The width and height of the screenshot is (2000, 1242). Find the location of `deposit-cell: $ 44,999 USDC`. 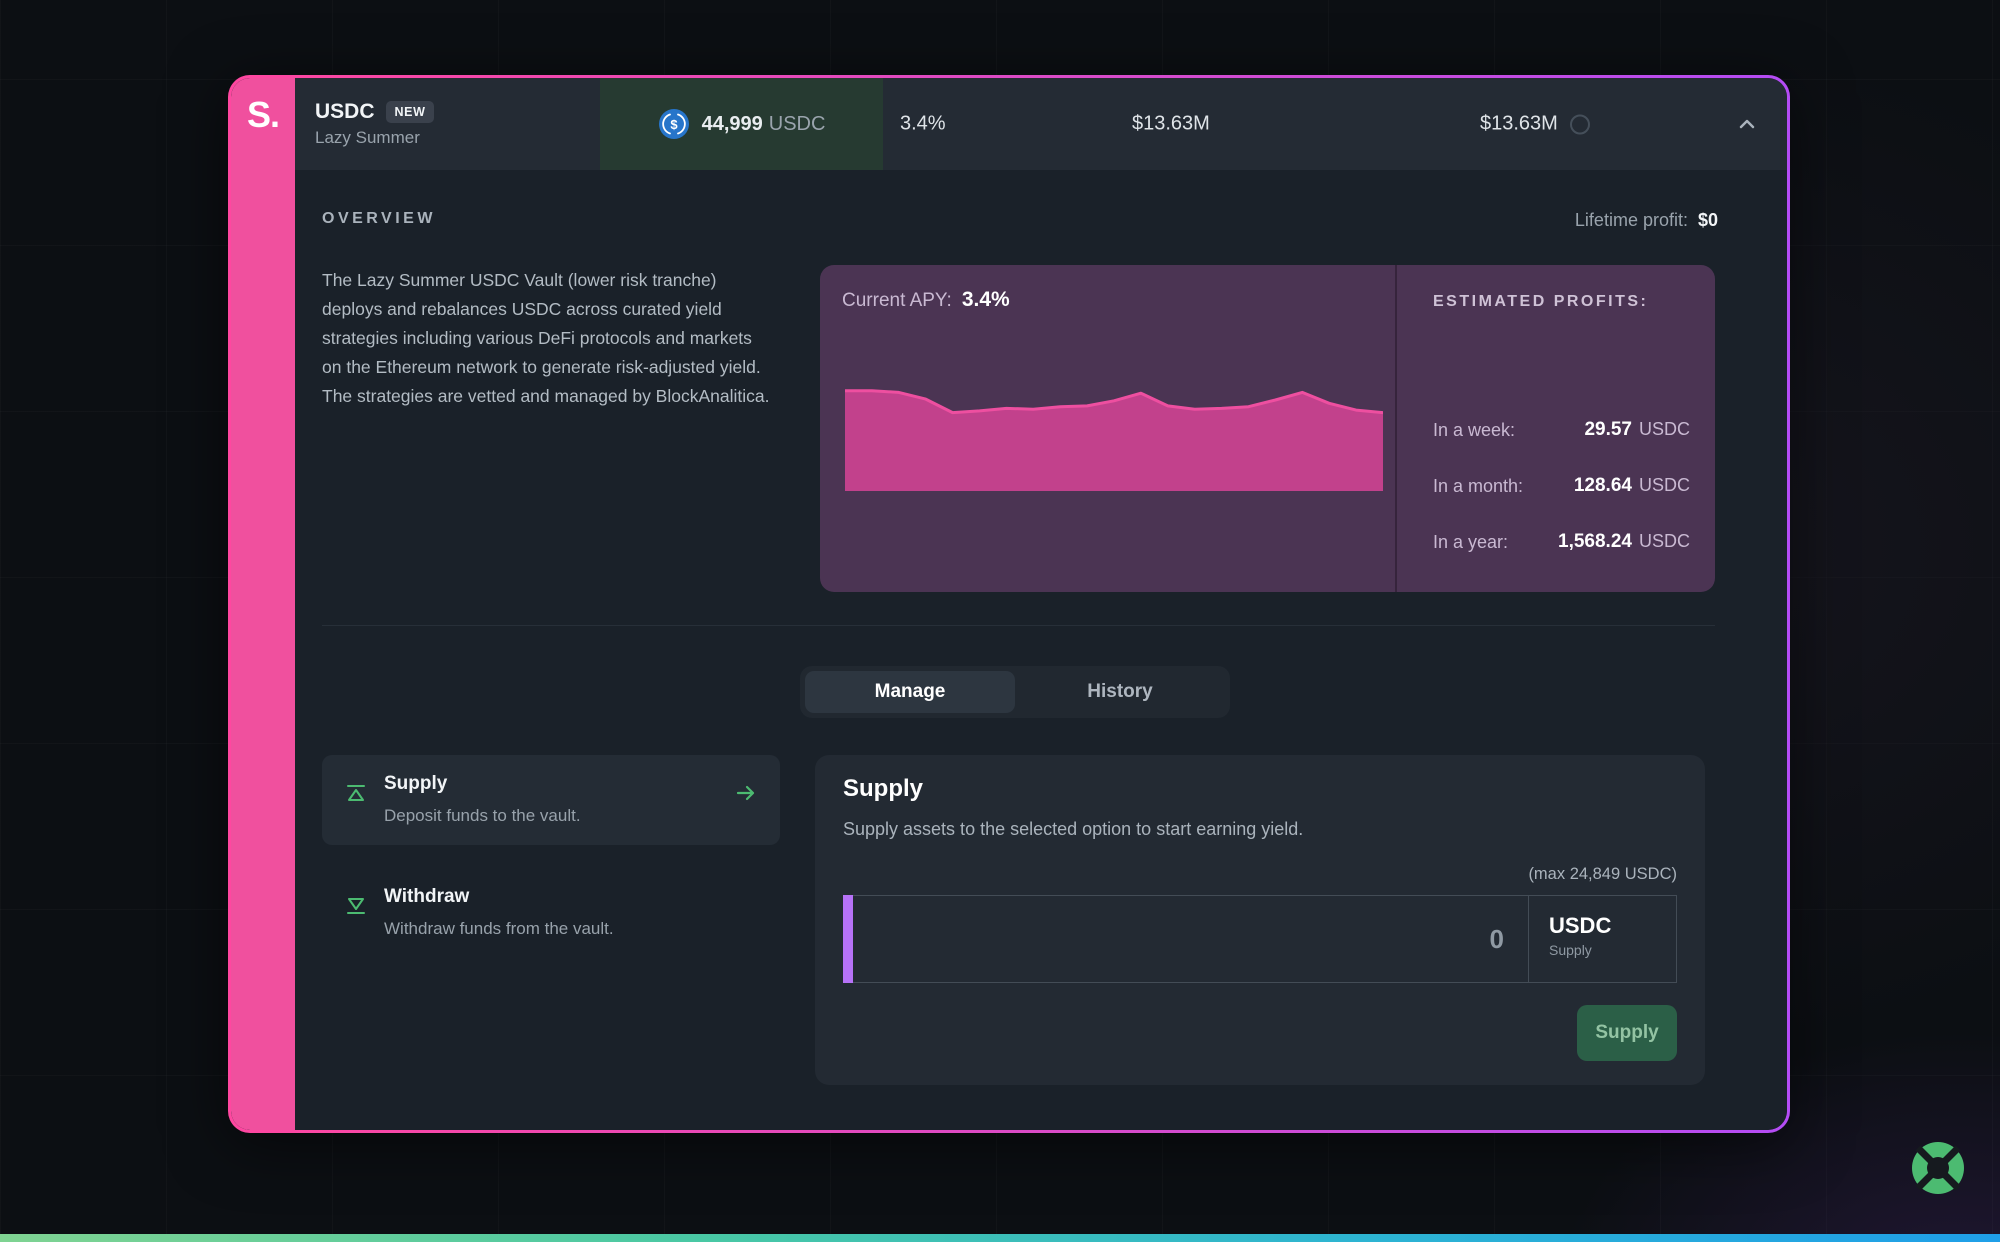

deposit-cell: $ 44,999 USDC is located at coordinates (741, 124).